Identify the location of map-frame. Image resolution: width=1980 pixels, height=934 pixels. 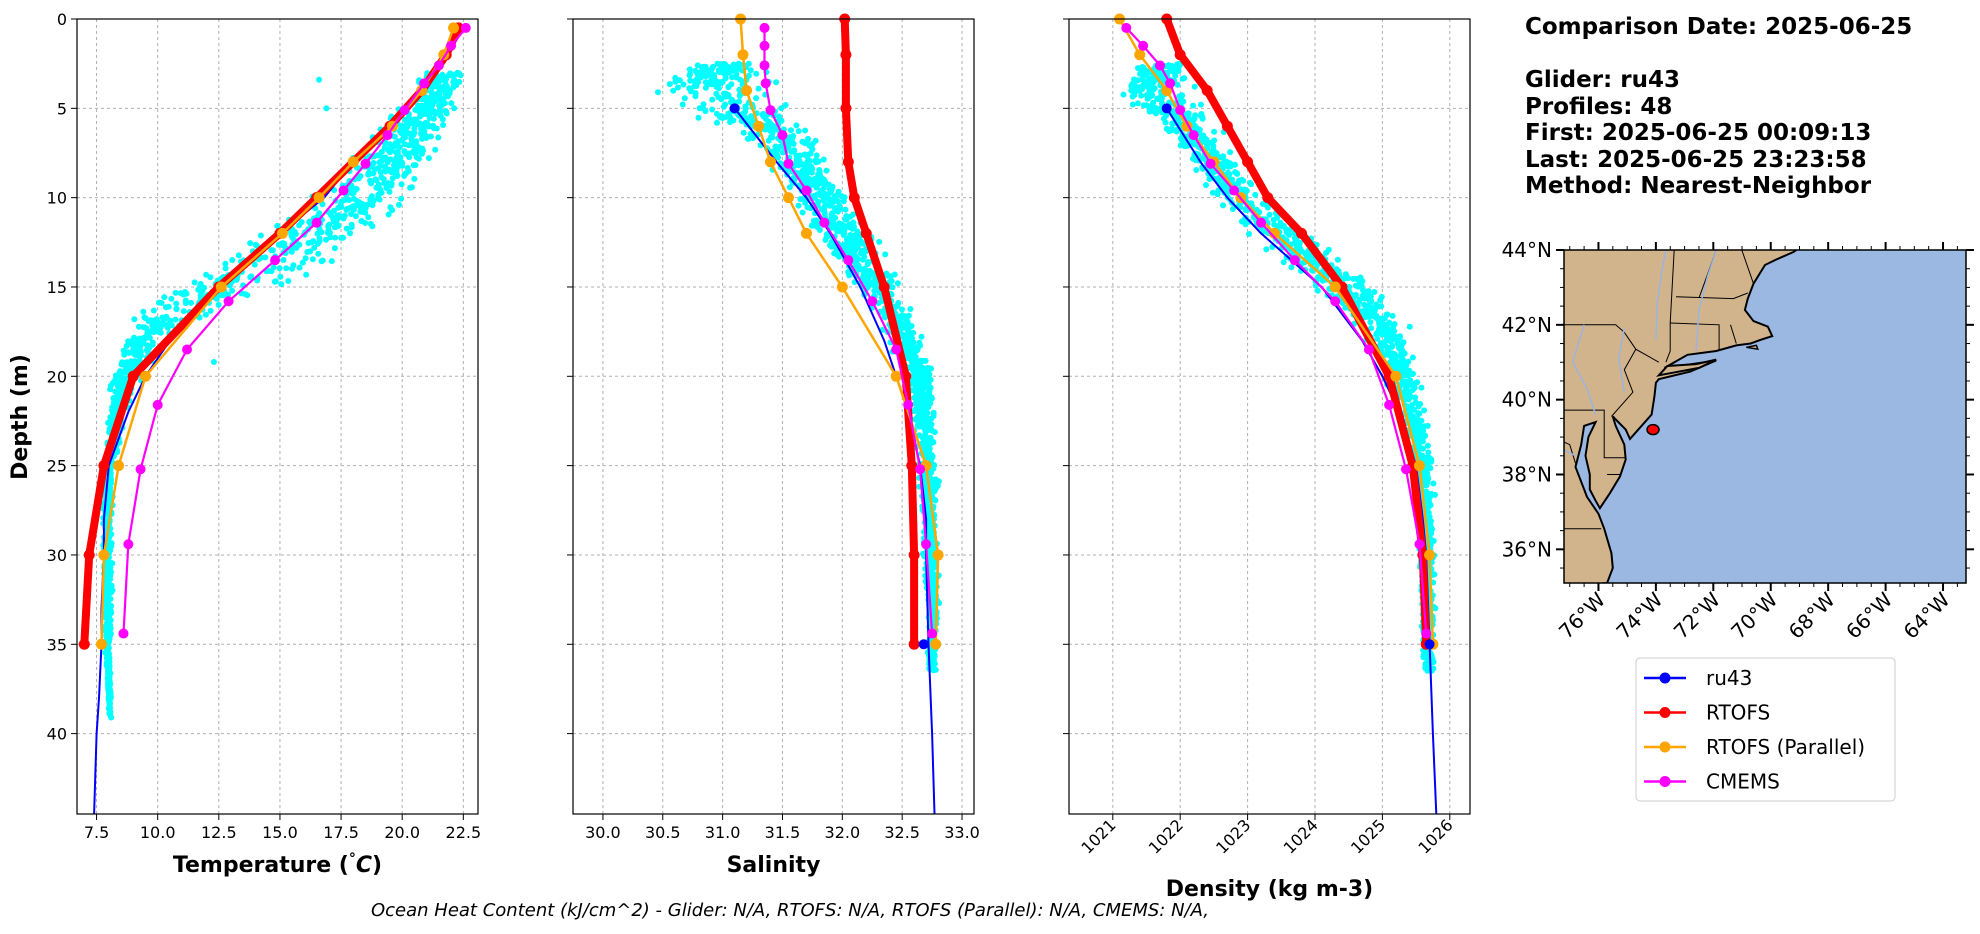
(1765, 416).